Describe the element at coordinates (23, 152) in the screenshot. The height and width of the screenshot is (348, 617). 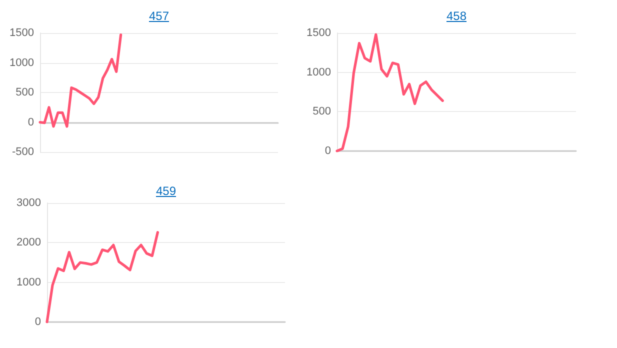
I see `y-tick-label: -500` at that location.